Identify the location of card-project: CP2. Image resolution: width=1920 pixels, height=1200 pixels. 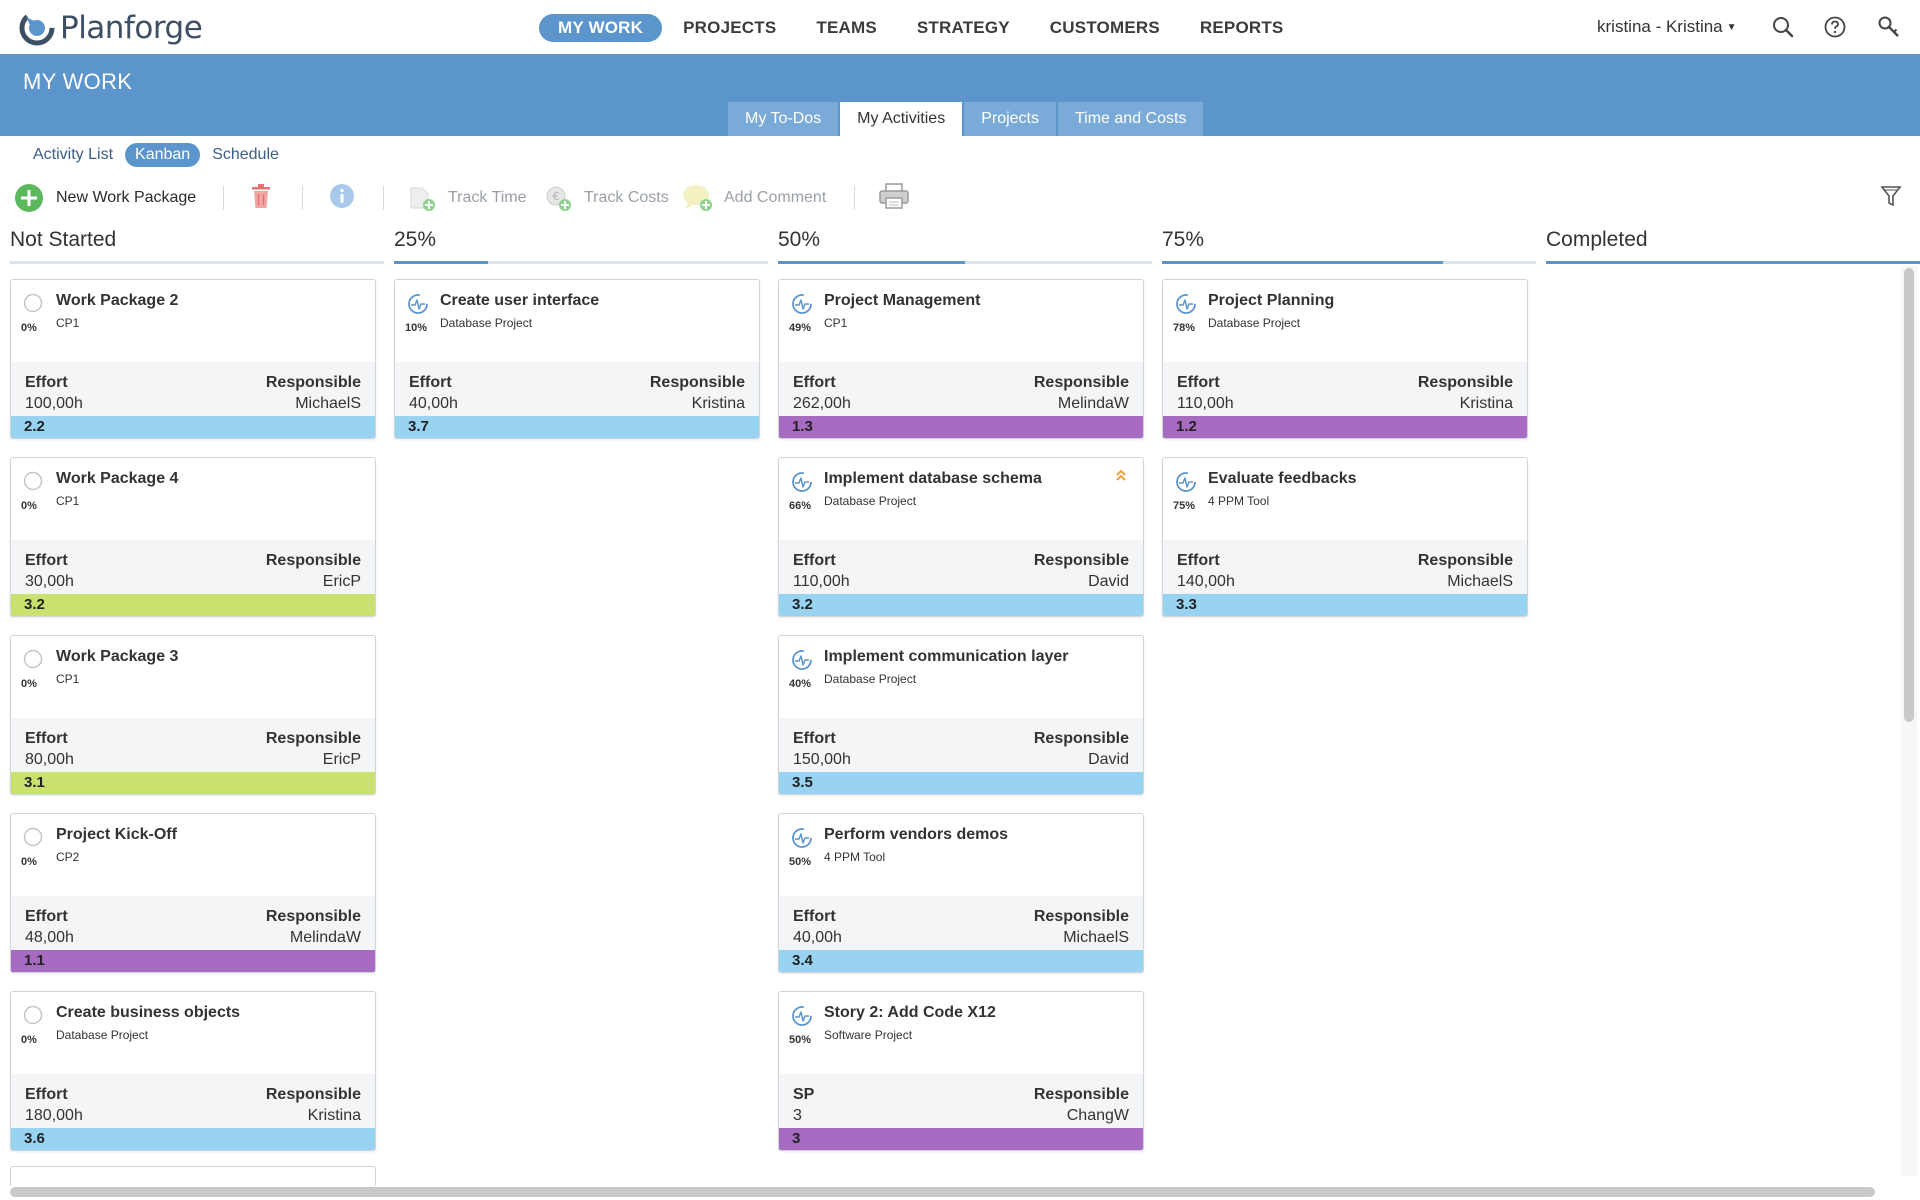
(68, 857).